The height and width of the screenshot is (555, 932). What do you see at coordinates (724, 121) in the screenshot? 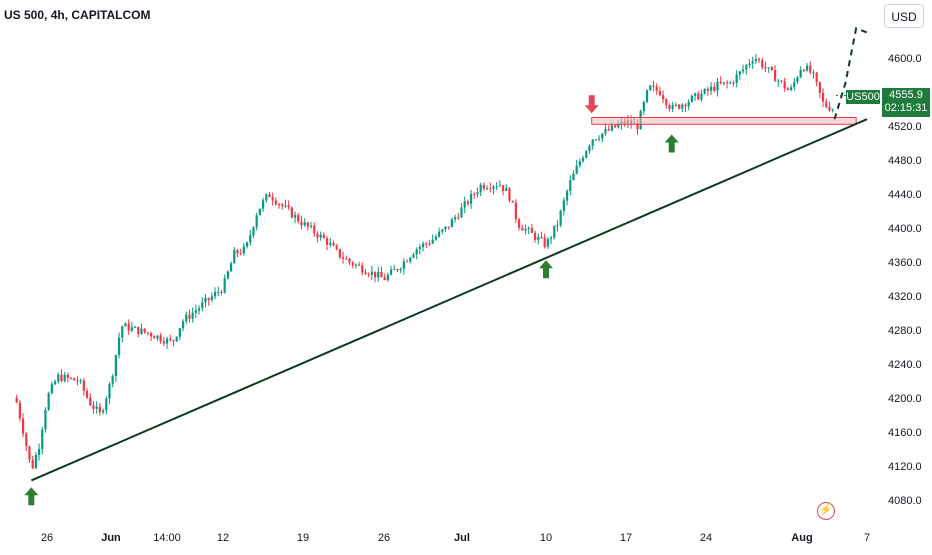
I see `resistance-zone` at bounding box center [724, 121].